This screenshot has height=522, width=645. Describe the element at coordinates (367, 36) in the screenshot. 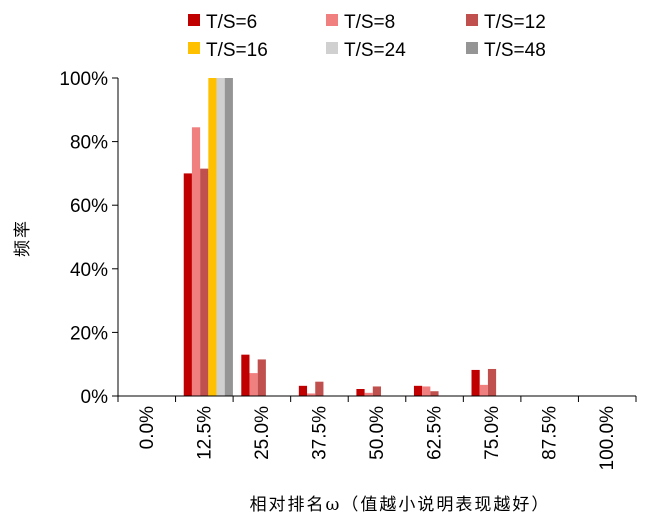

I see `legend: T/S=6 T/S=8 T/S=12 T/S=16 T/S=24 T/S=48` at that location.